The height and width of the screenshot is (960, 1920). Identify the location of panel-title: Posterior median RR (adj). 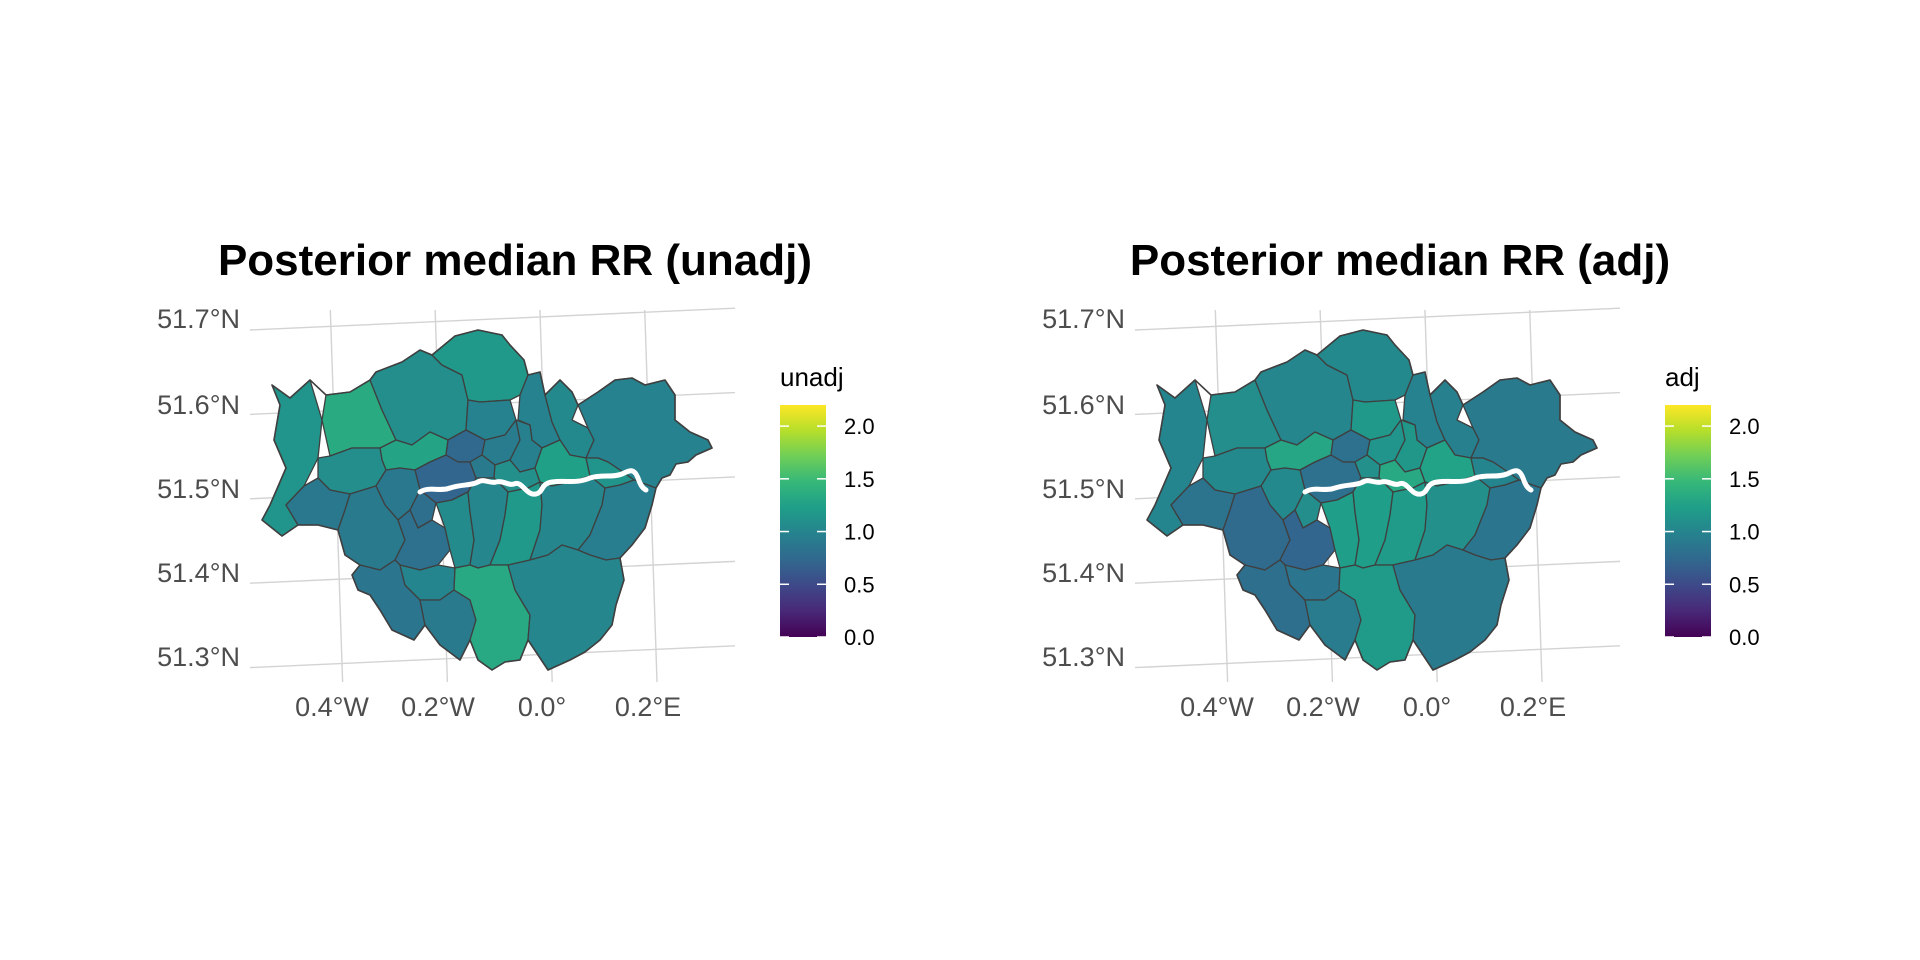
(1400, 260).